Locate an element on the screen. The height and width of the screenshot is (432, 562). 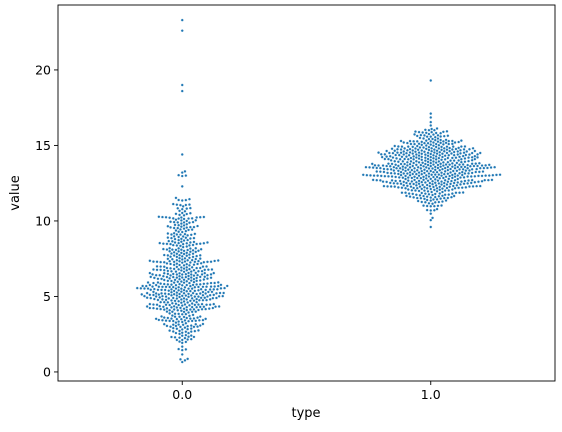
y-tick-label: 5 is located at coordinates (47, 296).